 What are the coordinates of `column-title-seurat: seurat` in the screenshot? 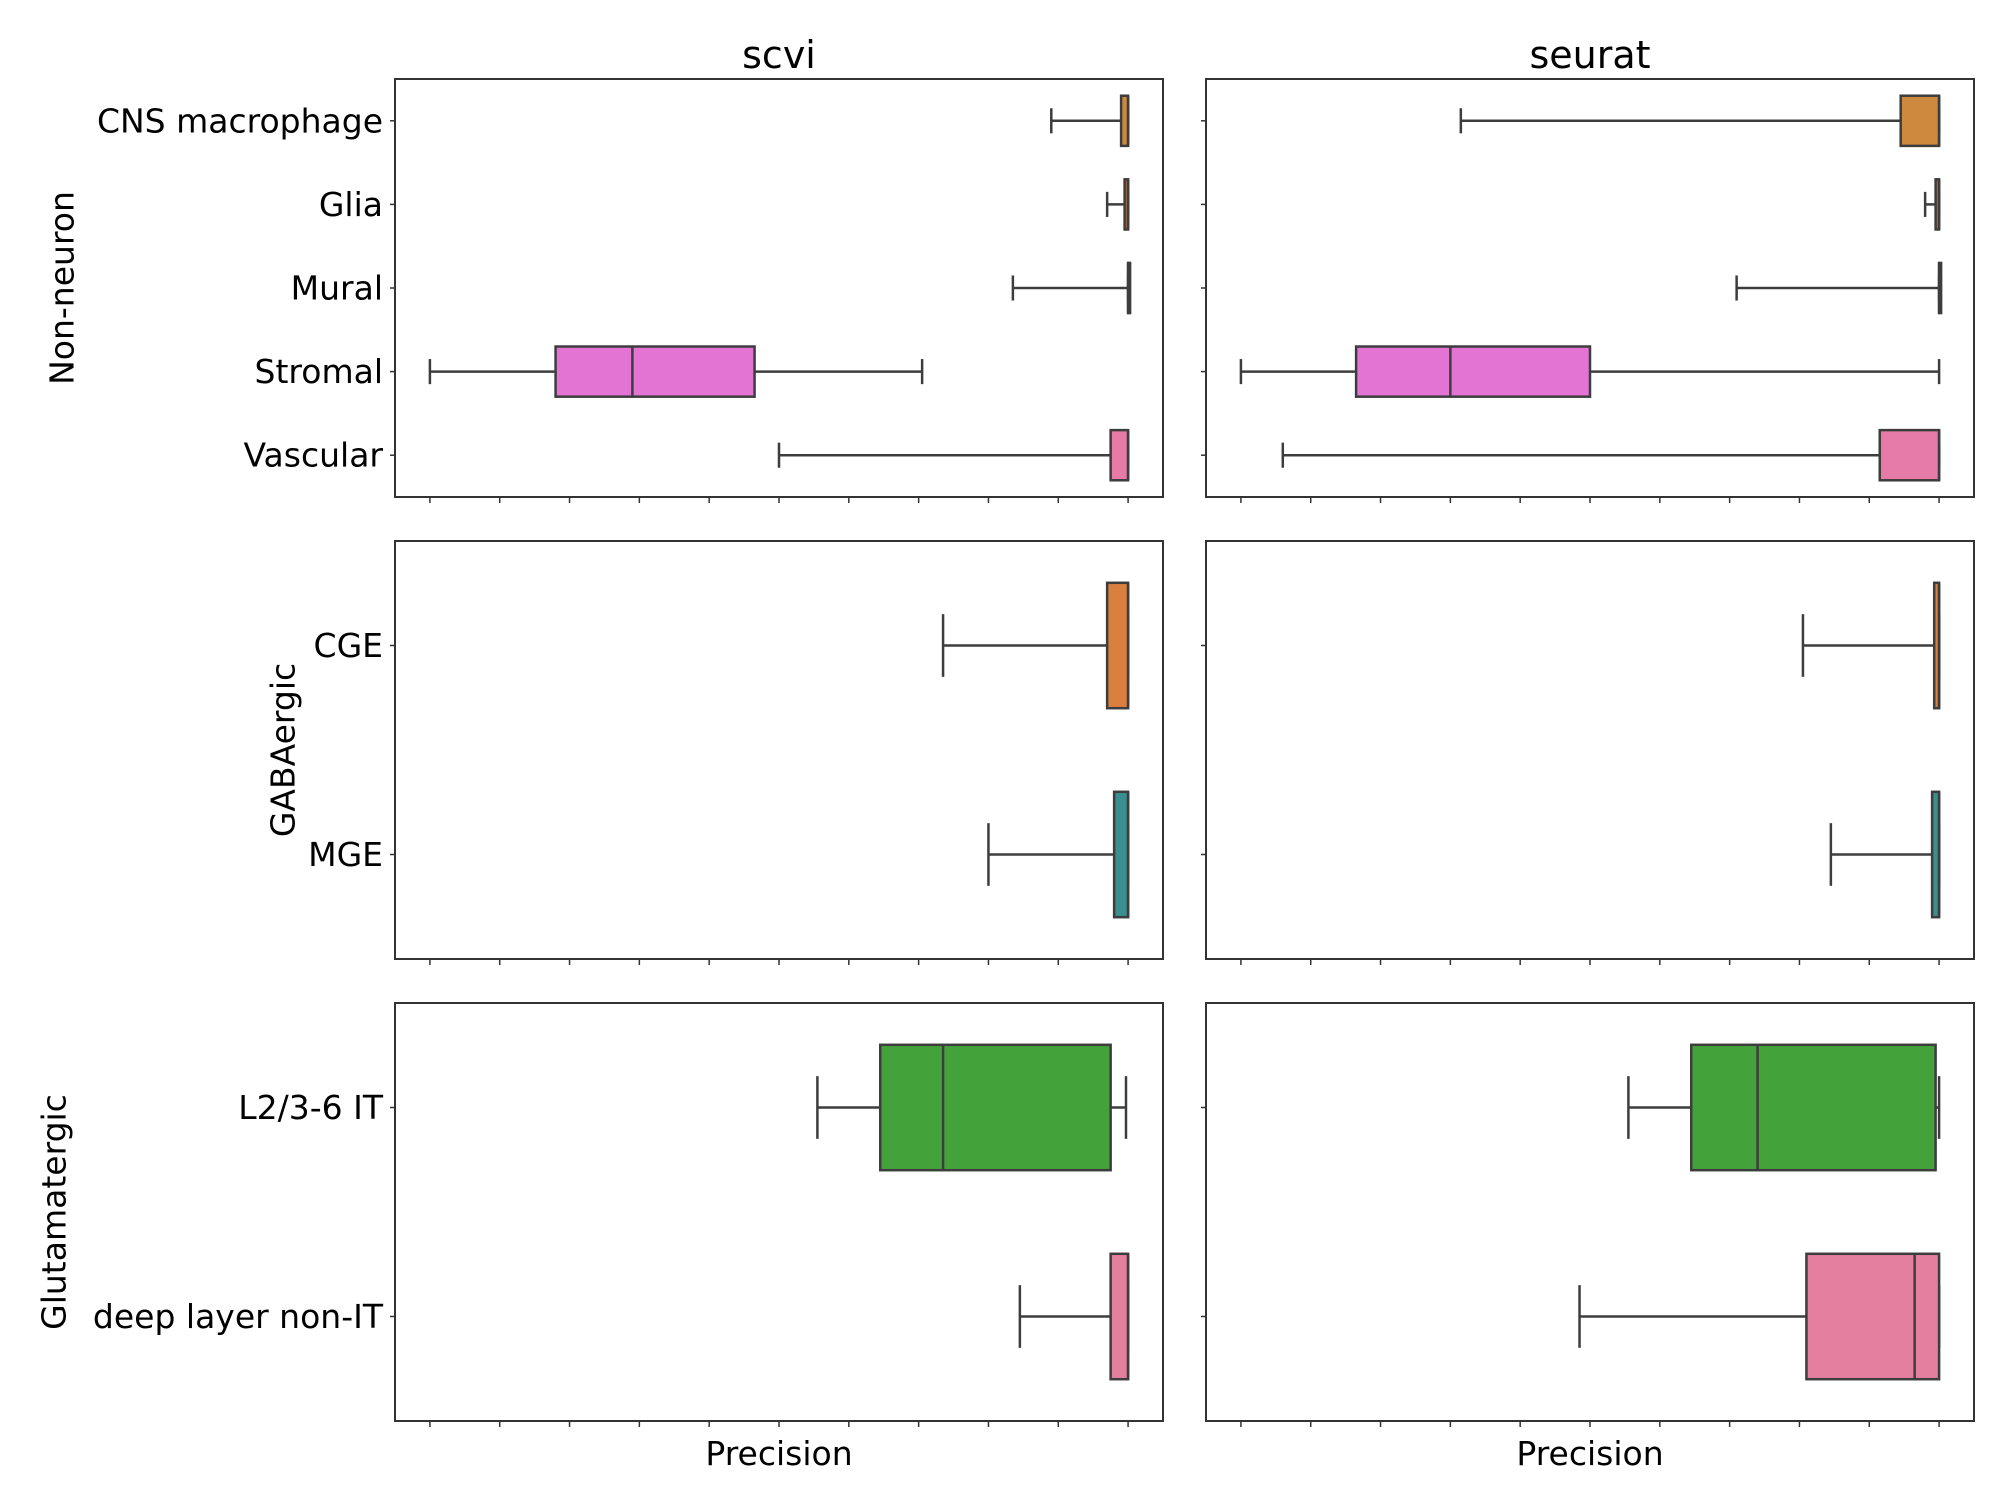 It's located at (1589, 55).